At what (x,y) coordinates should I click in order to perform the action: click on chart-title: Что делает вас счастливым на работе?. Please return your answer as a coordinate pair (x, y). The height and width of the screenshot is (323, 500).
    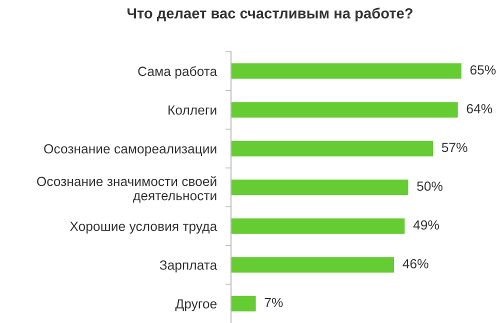
    Looking at the image, I should click on (270, 15).